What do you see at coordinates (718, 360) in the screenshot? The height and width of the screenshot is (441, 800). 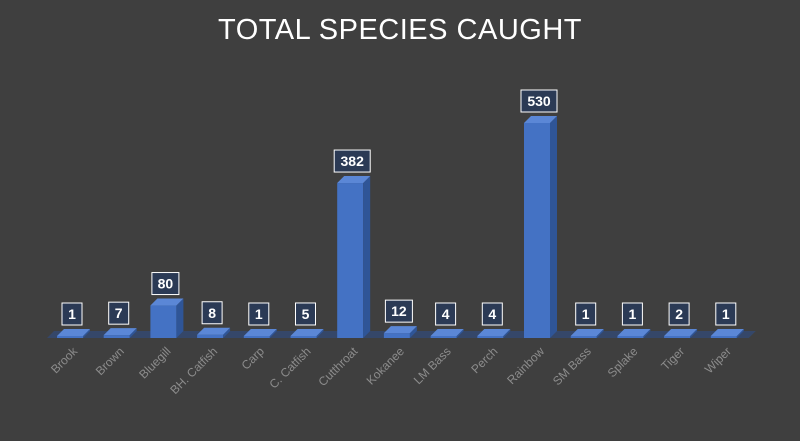 I see `x-tick-label: Wiper` at bounding box center [718, 360].